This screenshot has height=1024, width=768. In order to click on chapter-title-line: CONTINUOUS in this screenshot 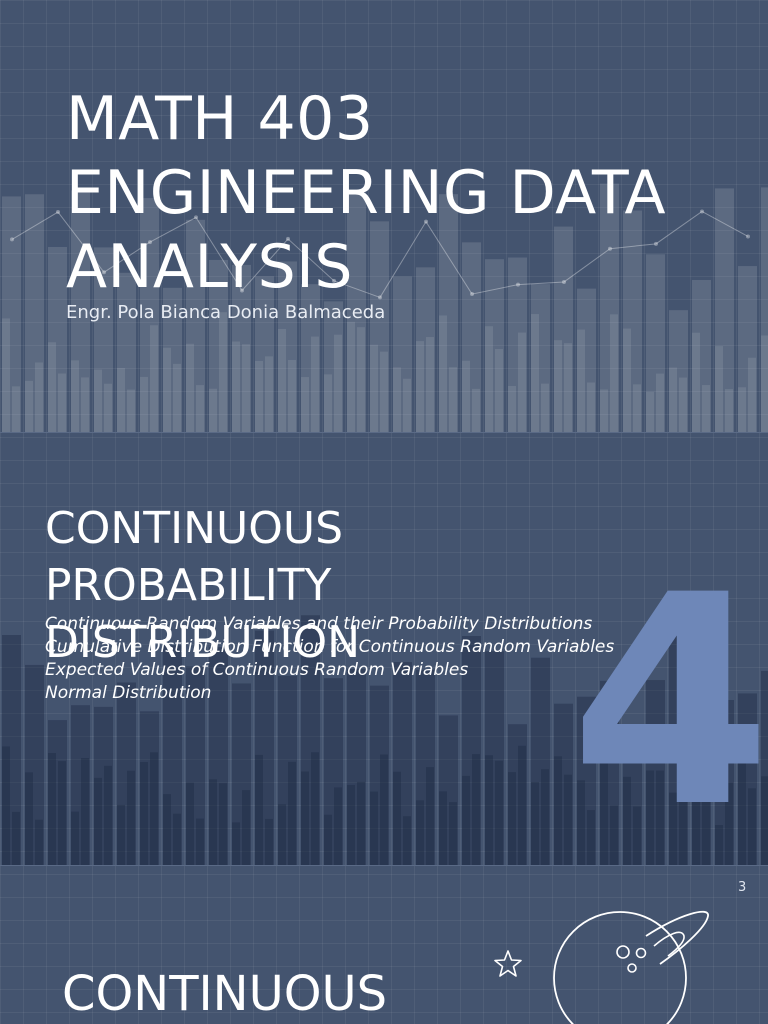, I will do `click(194, 528)`.